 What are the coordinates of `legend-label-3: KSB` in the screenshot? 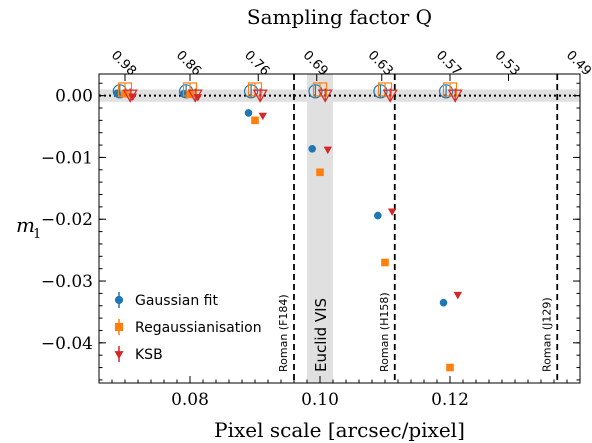 It's located at (149, 355).